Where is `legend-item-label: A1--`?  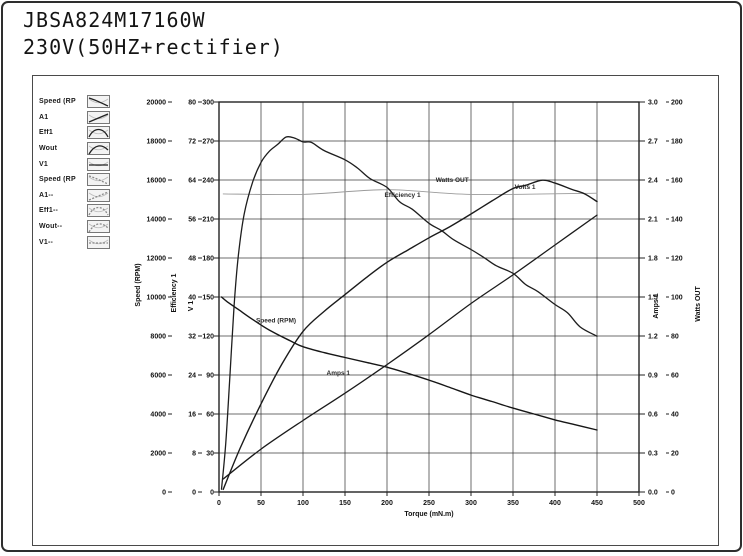 legend-item-label: A1-- is located at coordinates (46, 195).